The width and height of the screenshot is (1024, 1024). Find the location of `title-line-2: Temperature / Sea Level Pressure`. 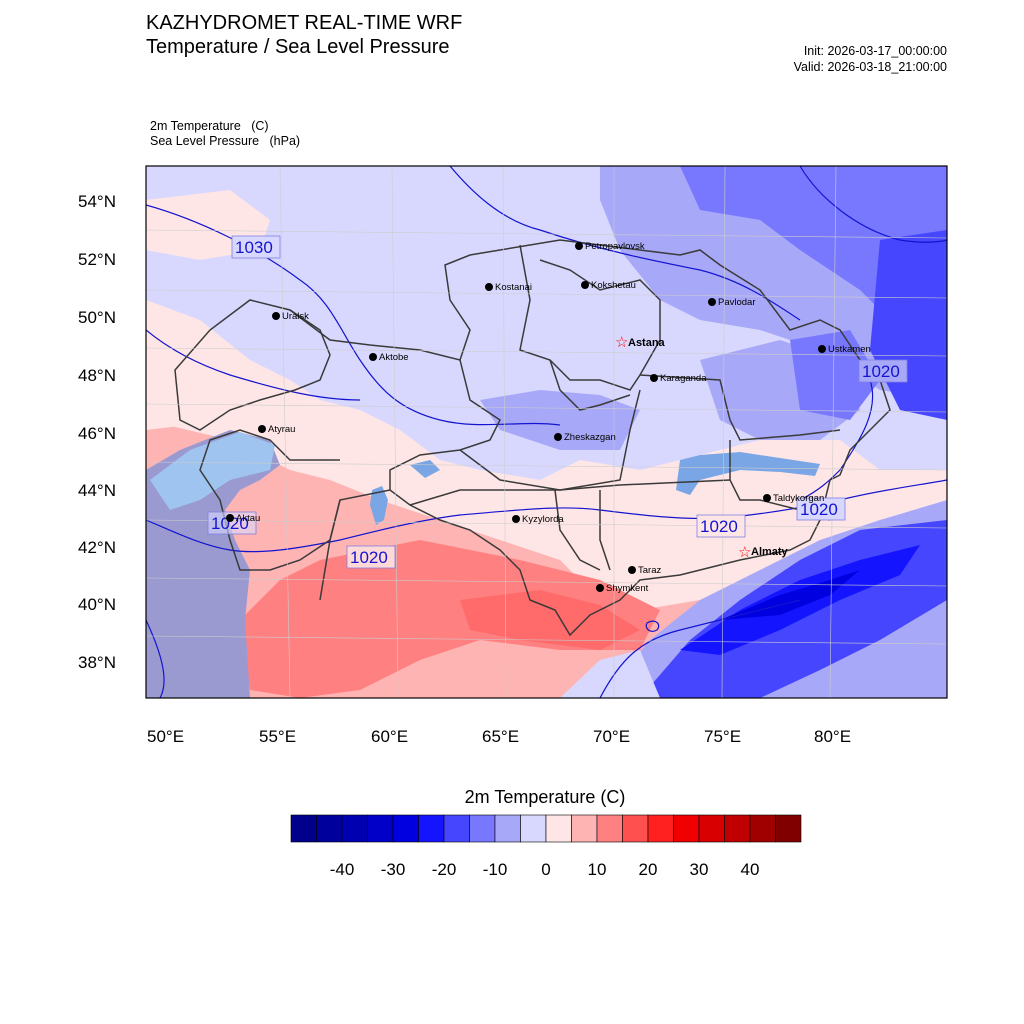

title-line-2: Temperature / Sea Level Pressure is located at coordinates (298, 47).